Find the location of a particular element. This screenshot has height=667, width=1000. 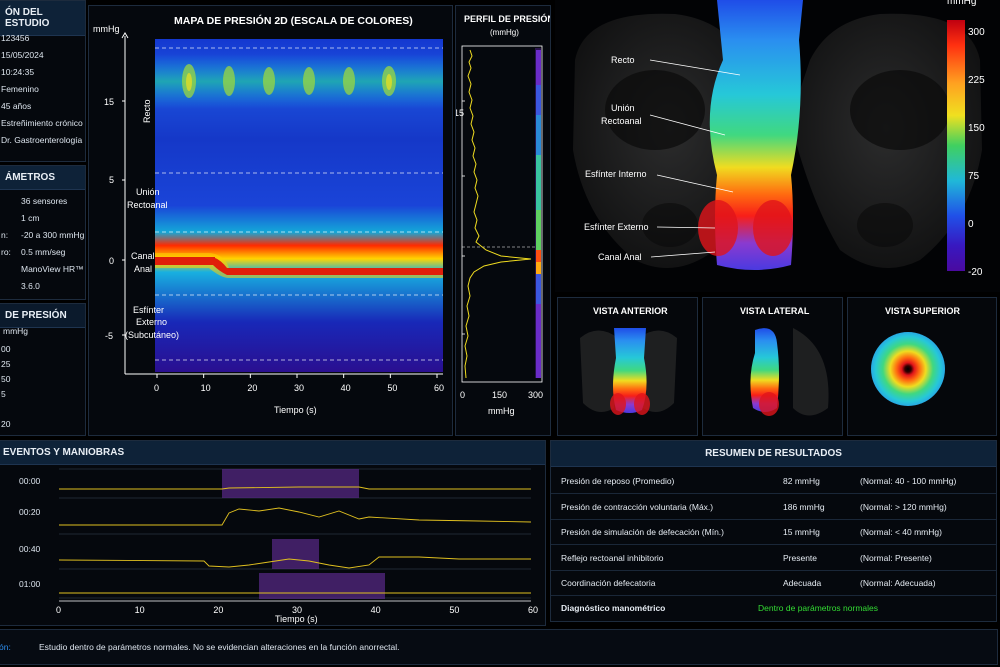

study-info-value: 45 años is located at coordinates (16, 106).